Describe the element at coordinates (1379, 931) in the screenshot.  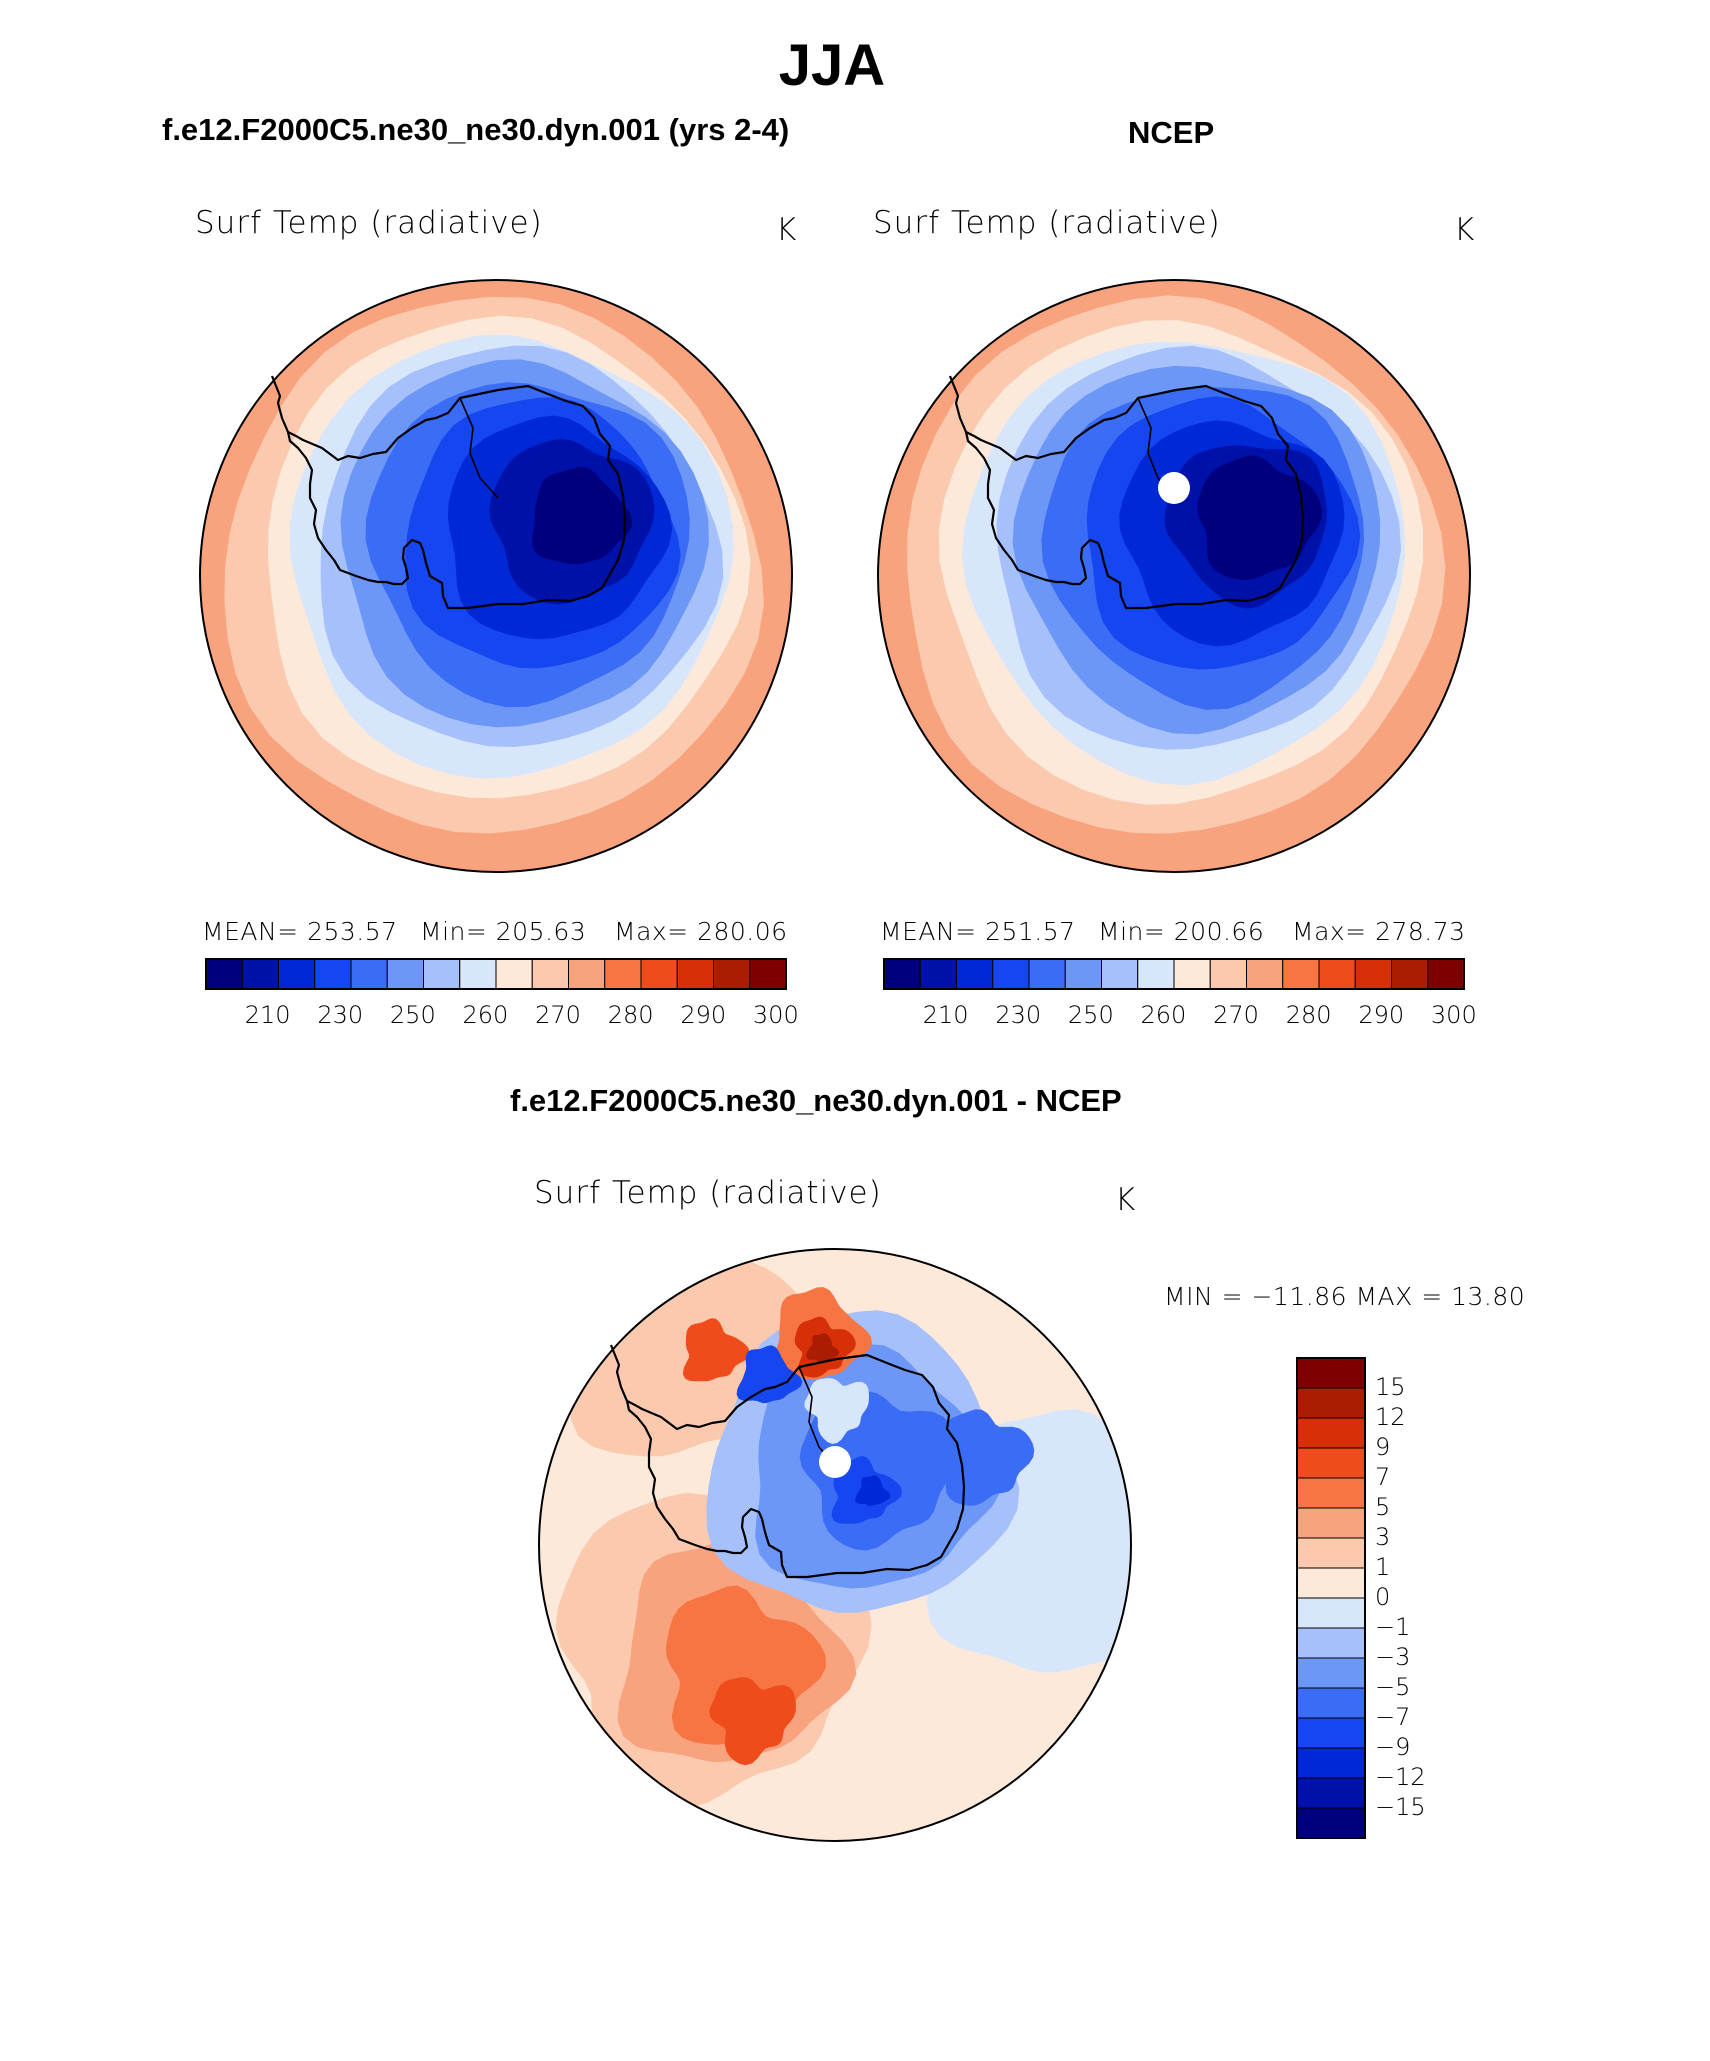
I see `ncep-max-stat: Max= 278.73` at that location.